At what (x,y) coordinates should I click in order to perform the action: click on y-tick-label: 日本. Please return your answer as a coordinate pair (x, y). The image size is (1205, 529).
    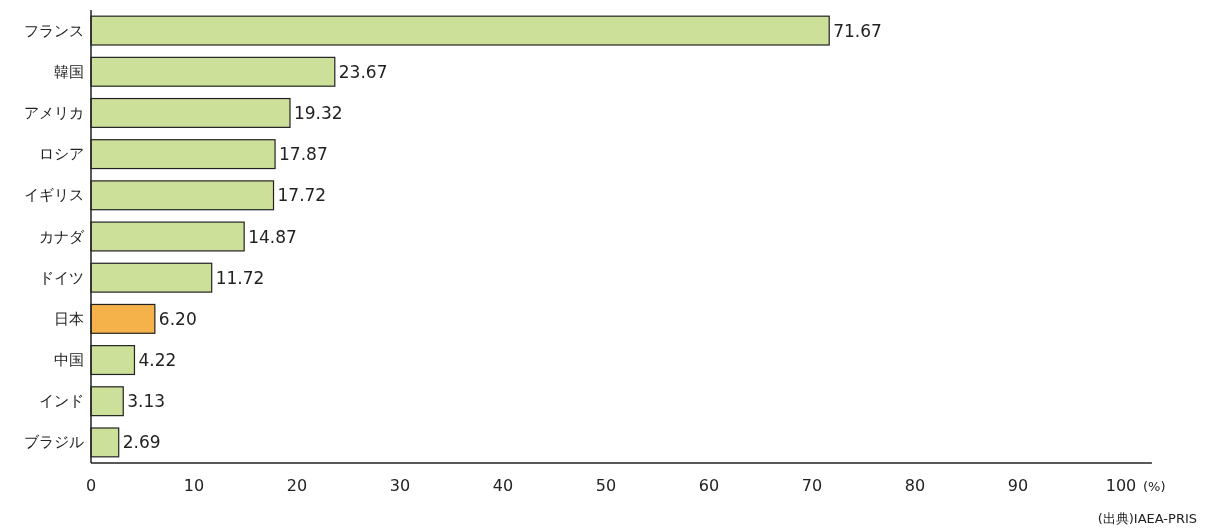
    Looking at the image, I should click on (69, 318).